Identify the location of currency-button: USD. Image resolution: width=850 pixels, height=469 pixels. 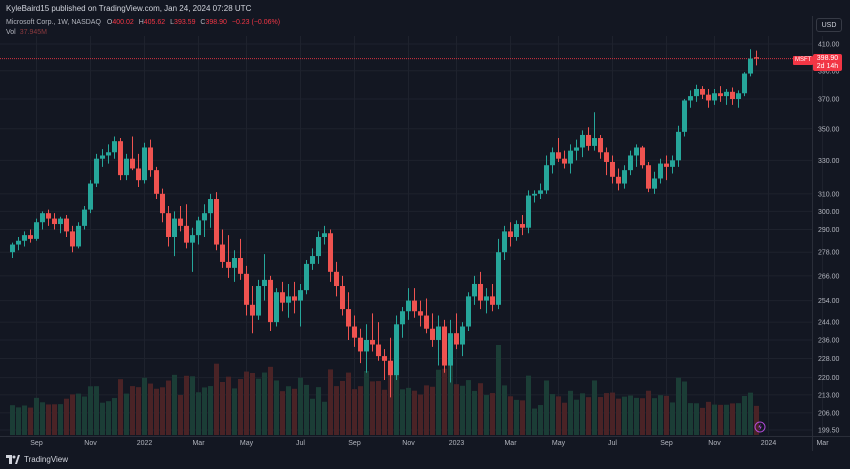
(829, 25).